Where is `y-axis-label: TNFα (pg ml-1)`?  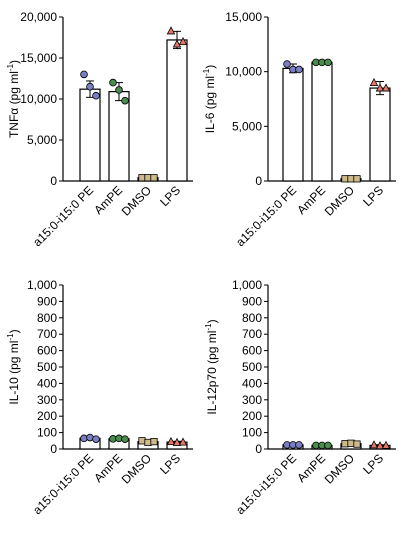
y-axis-label: TNFα (pg ml-1) is located at coordinates (13, 99).